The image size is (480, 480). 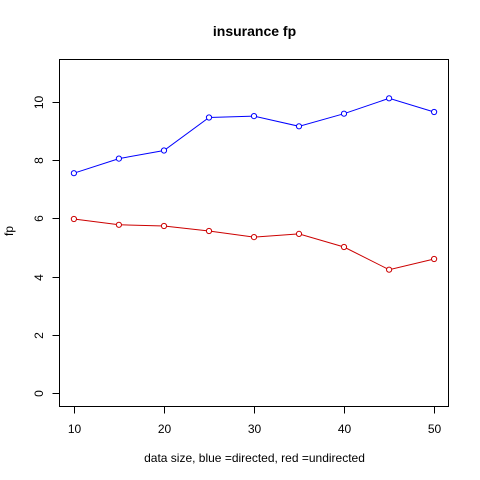 What do you see at coordinates (46, 246) in the screenshot?
I see `y-axis: 0 2 4 6 8 10` at bounding box center [46, 246].